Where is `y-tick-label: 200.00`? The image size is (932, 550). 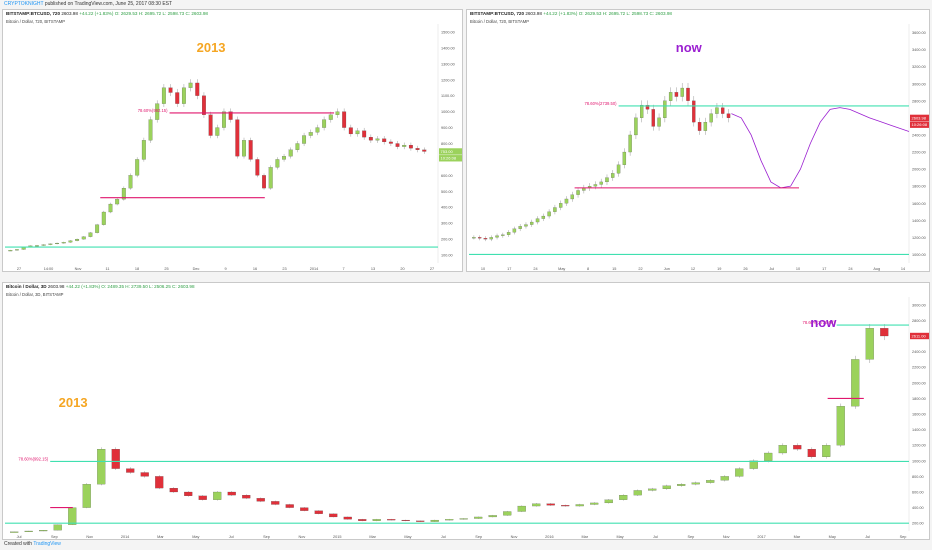 y-tick-label: 200.00 is located at coordinates (447, 240).